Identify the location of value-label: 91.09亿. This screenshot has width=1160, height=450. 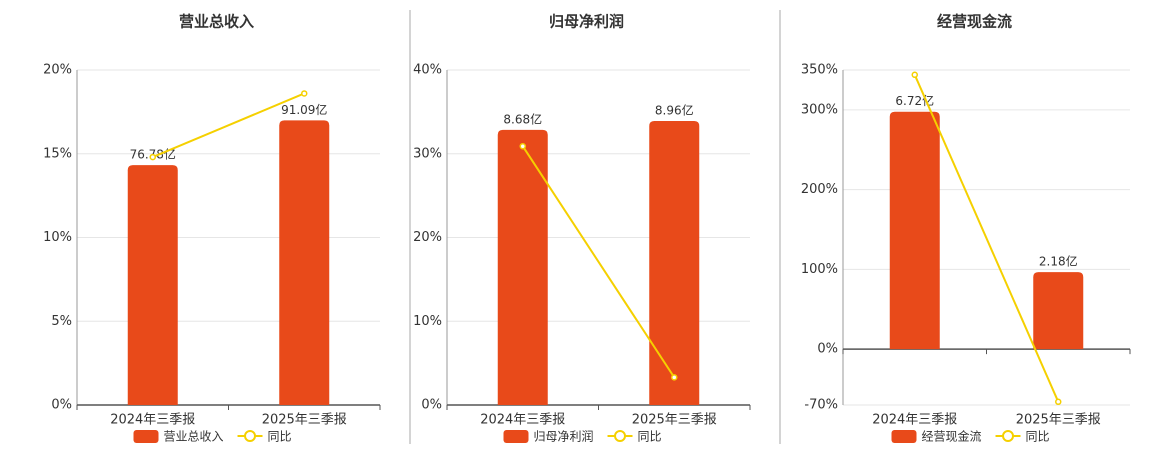
(304, 109).